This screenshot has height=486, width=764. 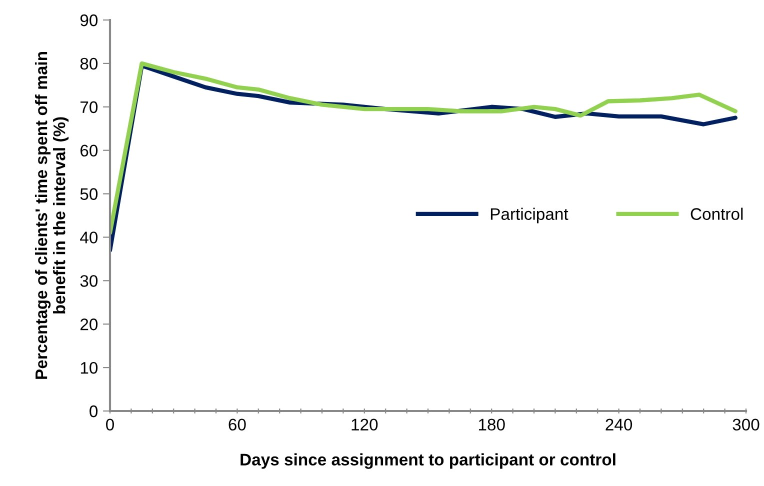 I want to click on y-tick-label: 40, so click(x=89, y=238).